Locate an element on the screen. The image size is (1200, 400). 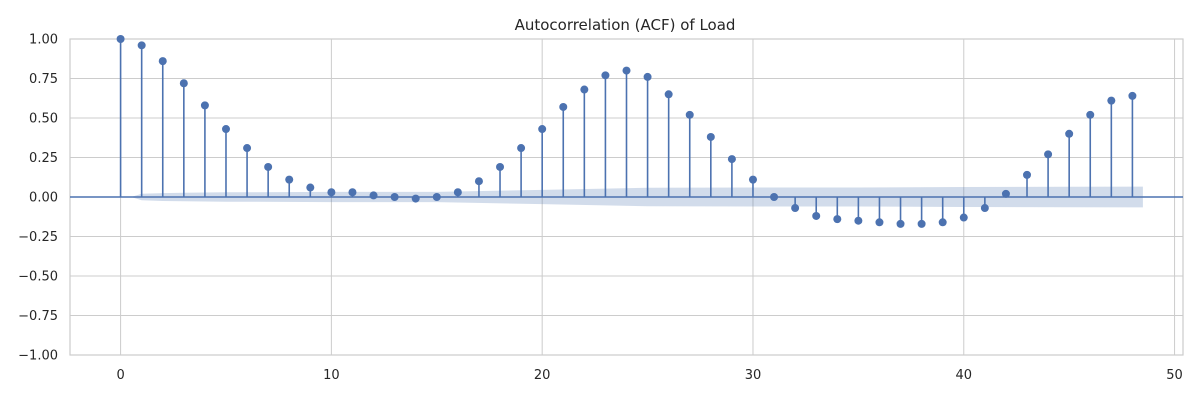
x-tick-label: 40 is located at coordinates (963, 375).